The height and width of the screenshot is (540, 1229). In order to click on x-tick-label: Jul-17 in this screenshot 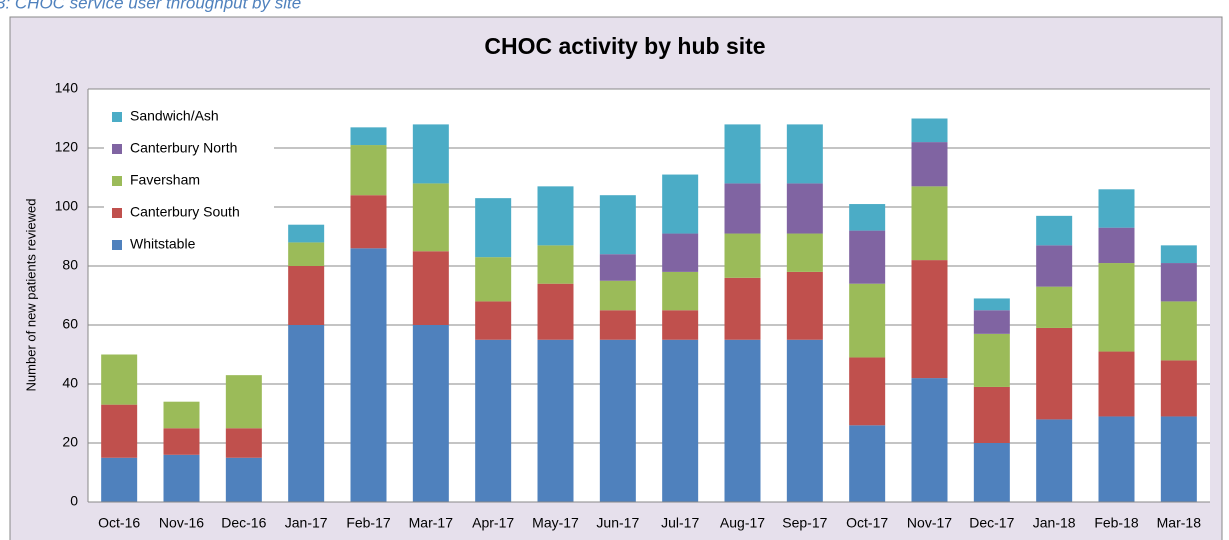, I will do `click(680, 523)`.